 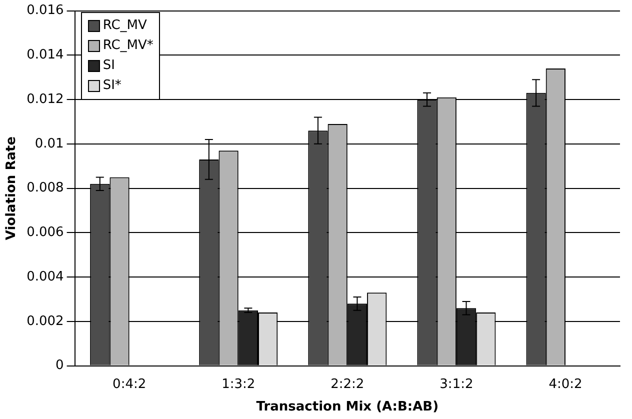 What do you see at coordinates (457, 384) in the screenshot?
I see `x-tick-label: 3:1:2` at bounding box center [457, 384].